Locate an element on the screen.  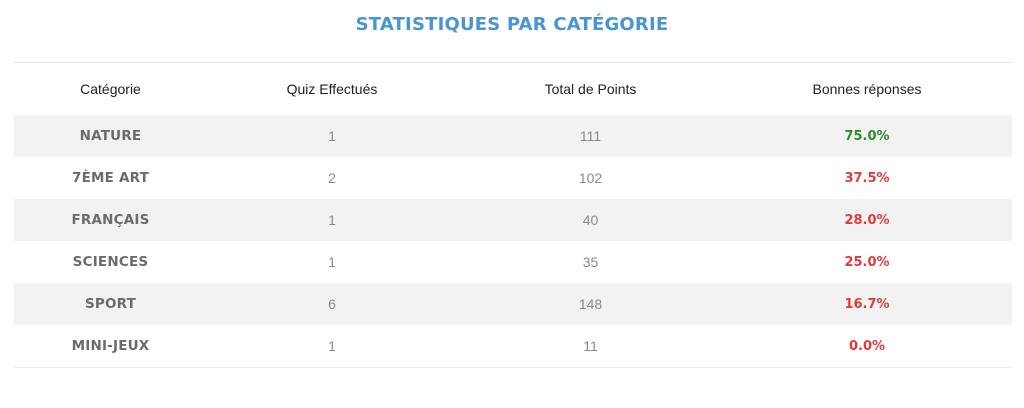
correct-cell: 25.0% is located at coordinates (867, 262).